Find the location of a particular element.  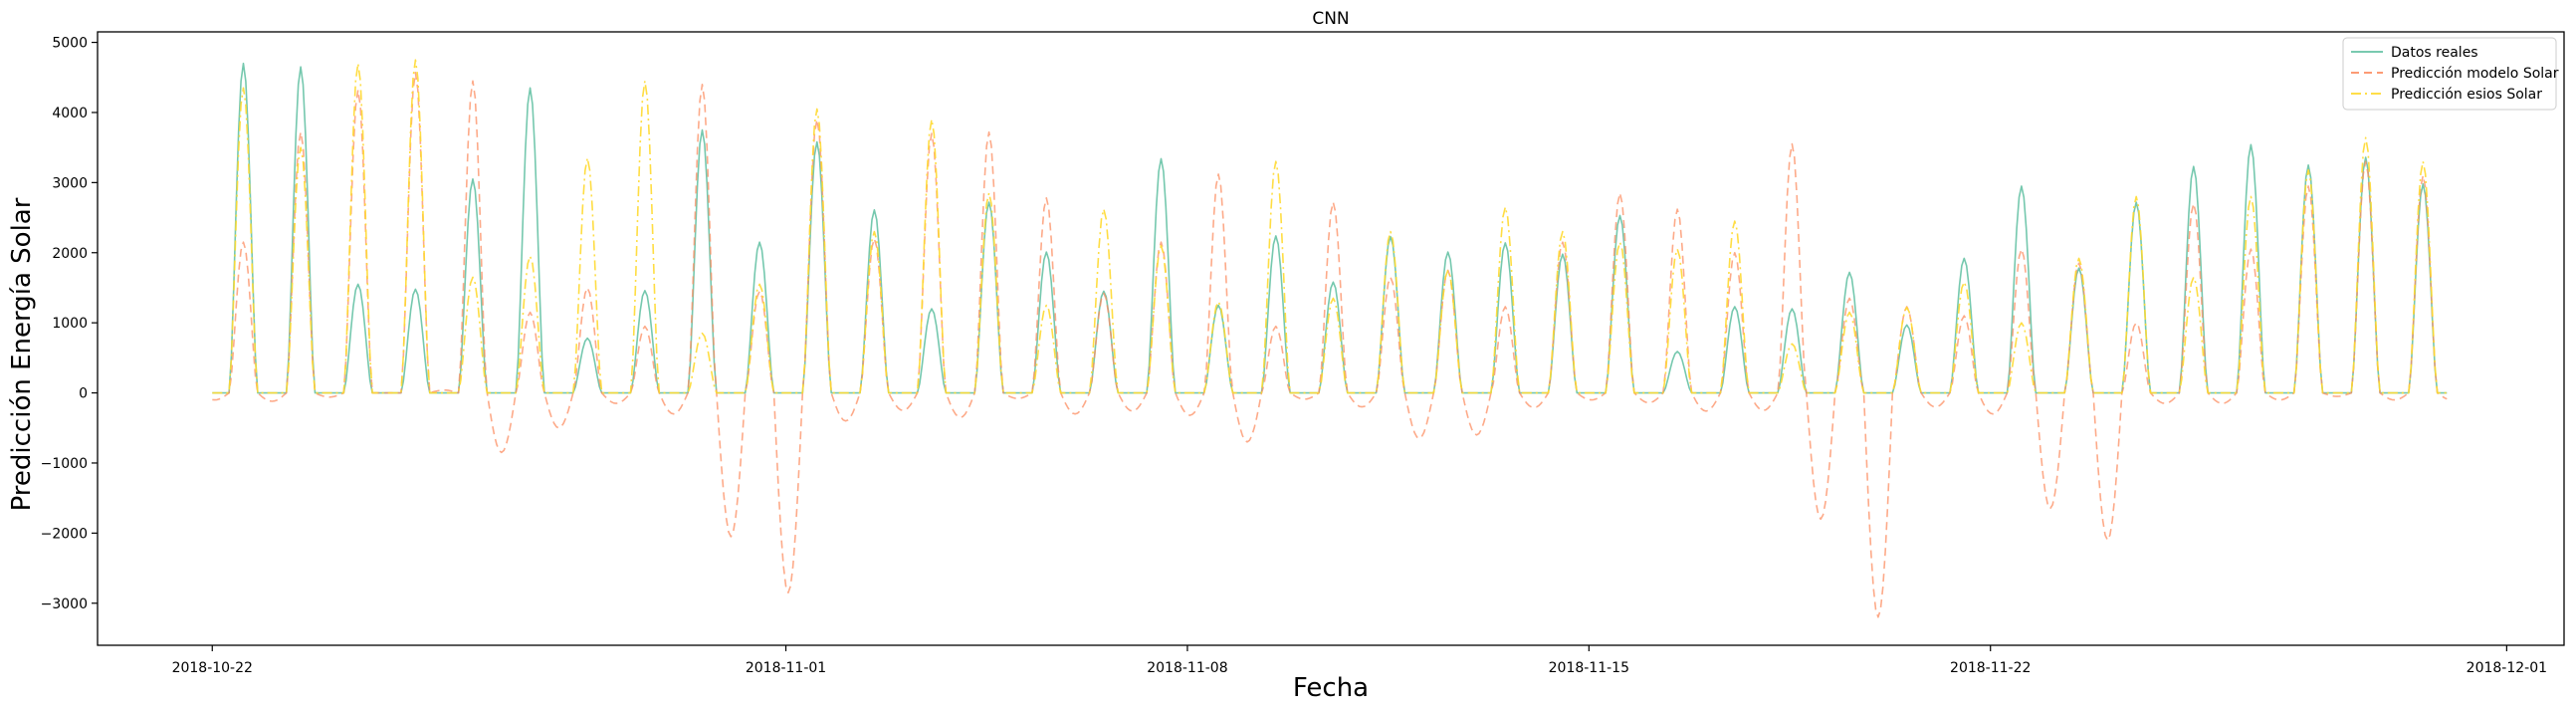

y-tick-label: −2000 is located at coordinates (64, 534).